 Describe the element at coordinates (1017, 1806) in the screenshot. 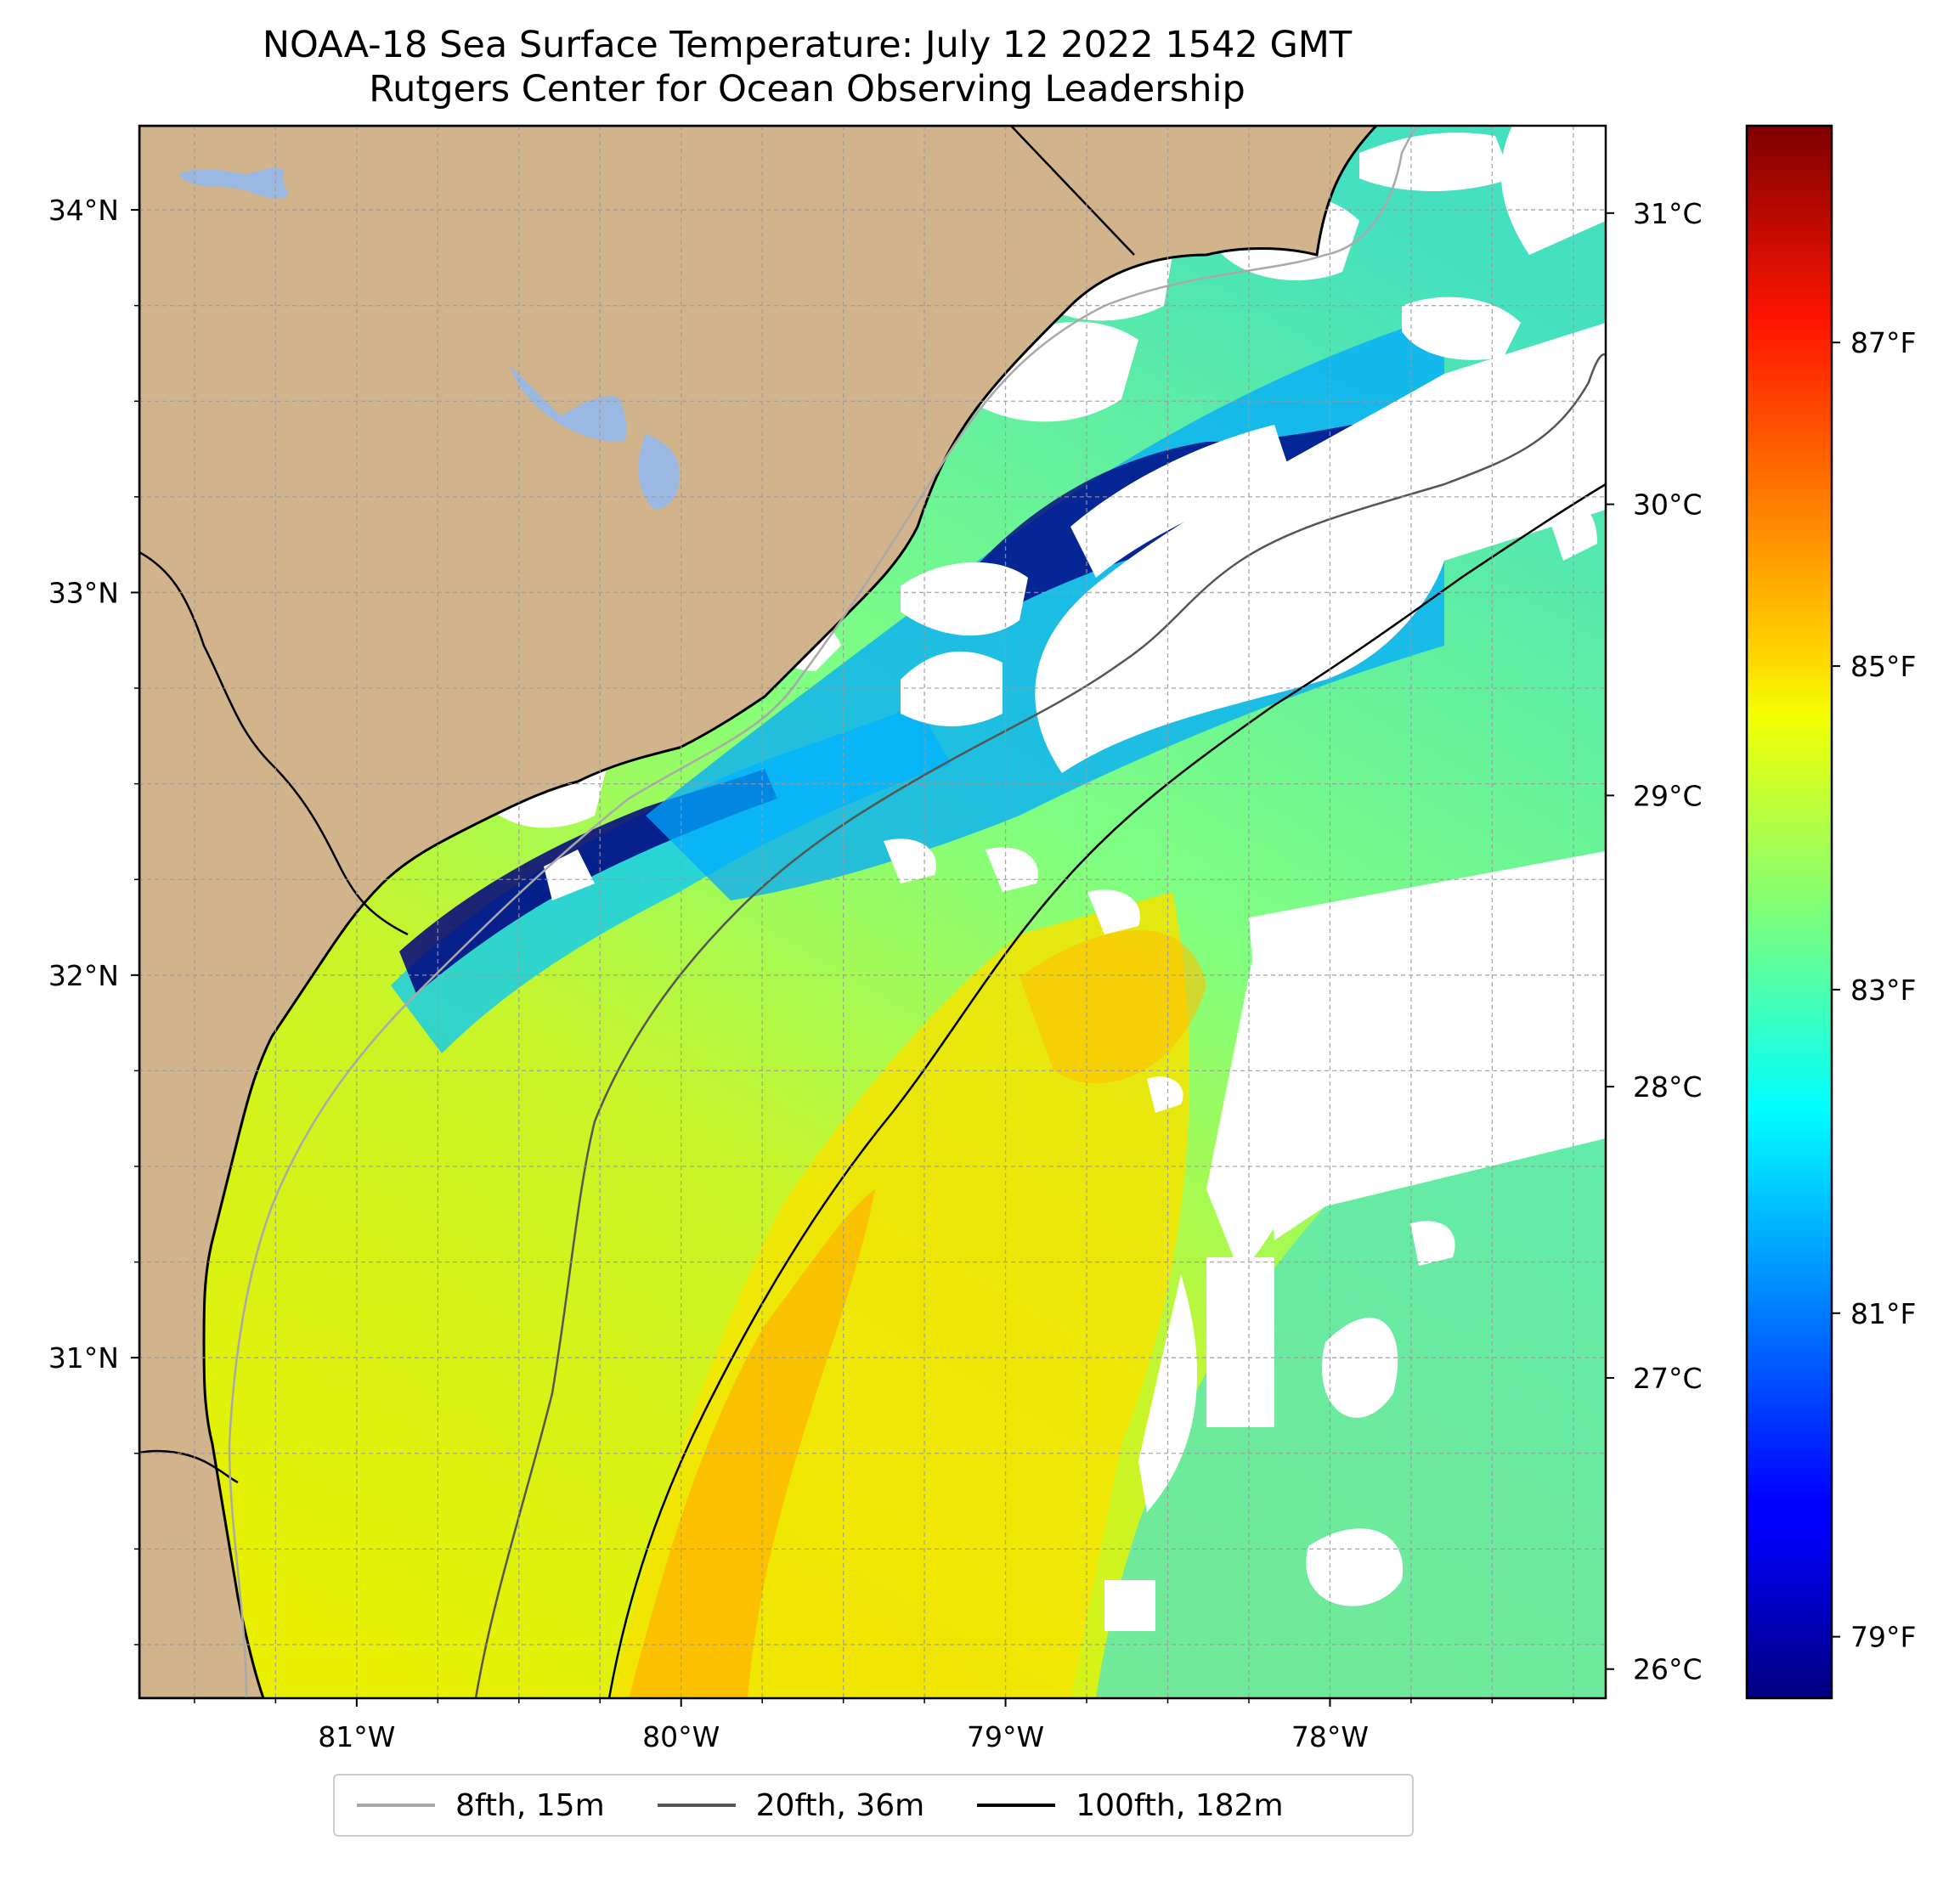

I see `legend-swatch-100fth` at that location.